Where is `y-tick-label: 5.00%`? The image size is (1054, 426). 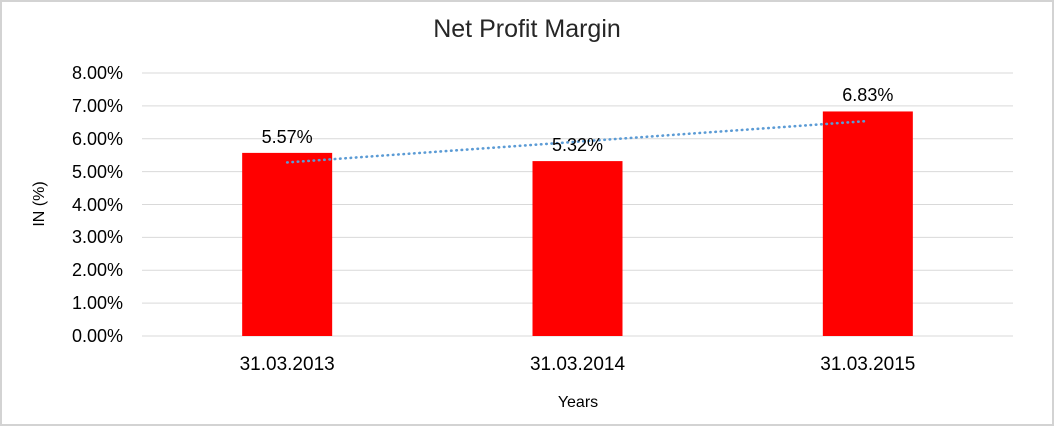 y-tick-label: 5.00% is located at coordinates (97, 171).